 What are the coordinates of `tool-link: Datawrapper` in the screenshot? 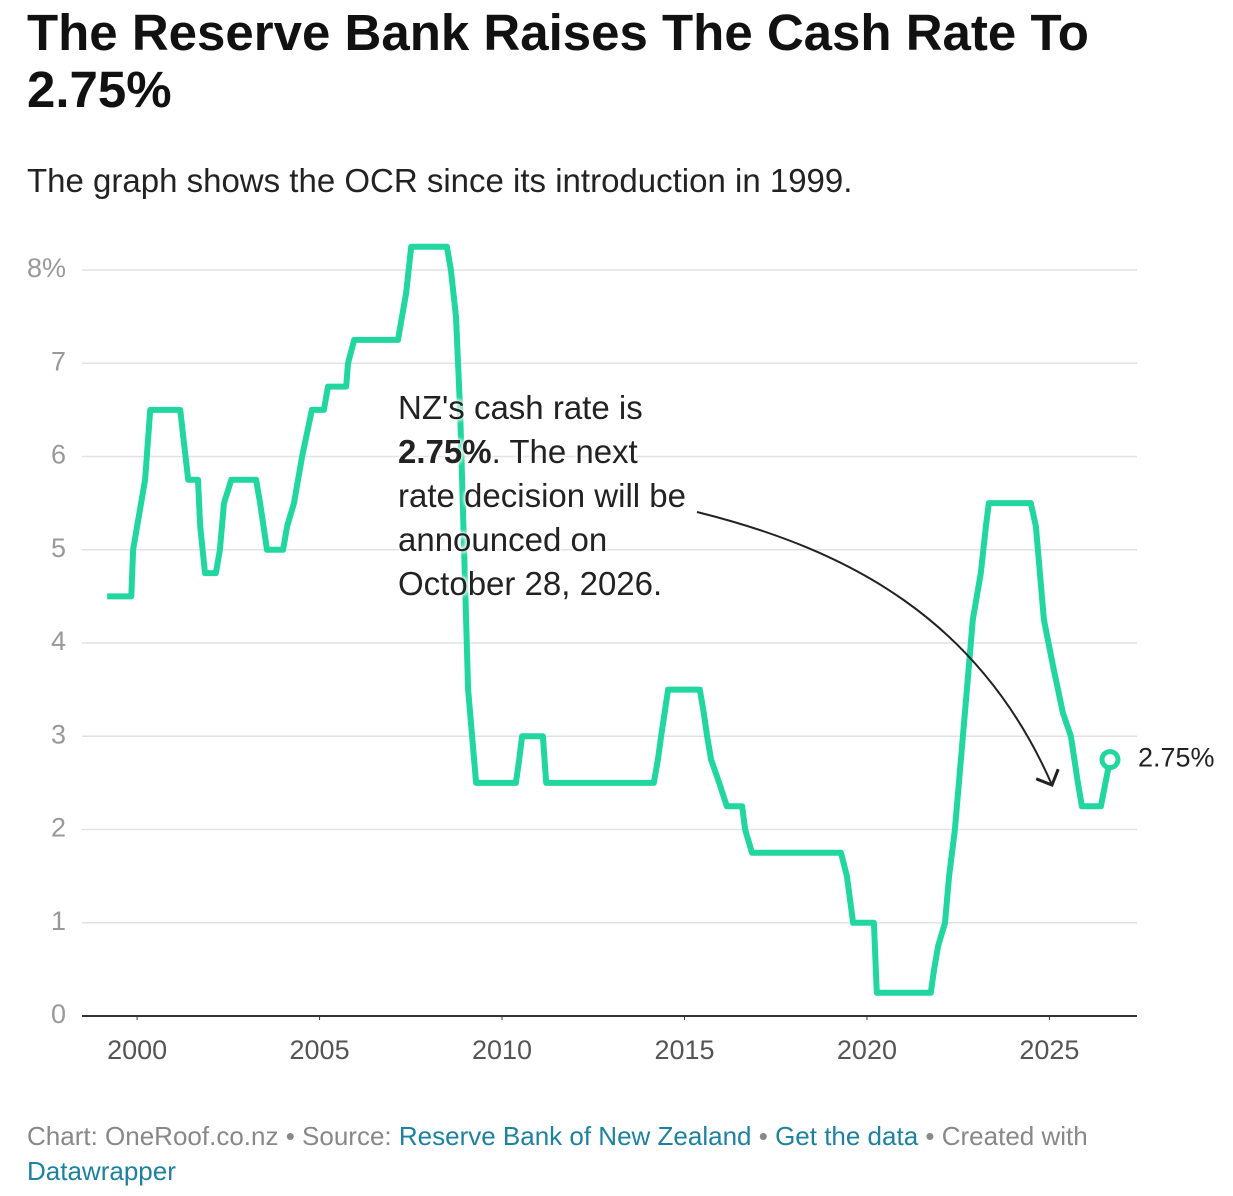 It's located at (101, 1171).